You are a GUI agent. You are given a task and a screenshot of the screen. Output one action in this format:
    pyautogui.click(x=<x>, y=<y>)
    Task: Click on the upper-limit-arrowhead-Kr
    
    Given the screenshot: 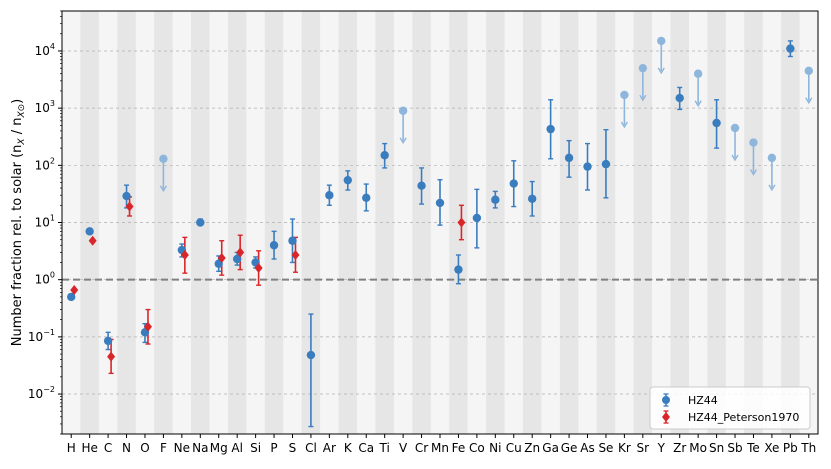 What is the action you would take?
    pyautogui.click(x=624, y=125)
    